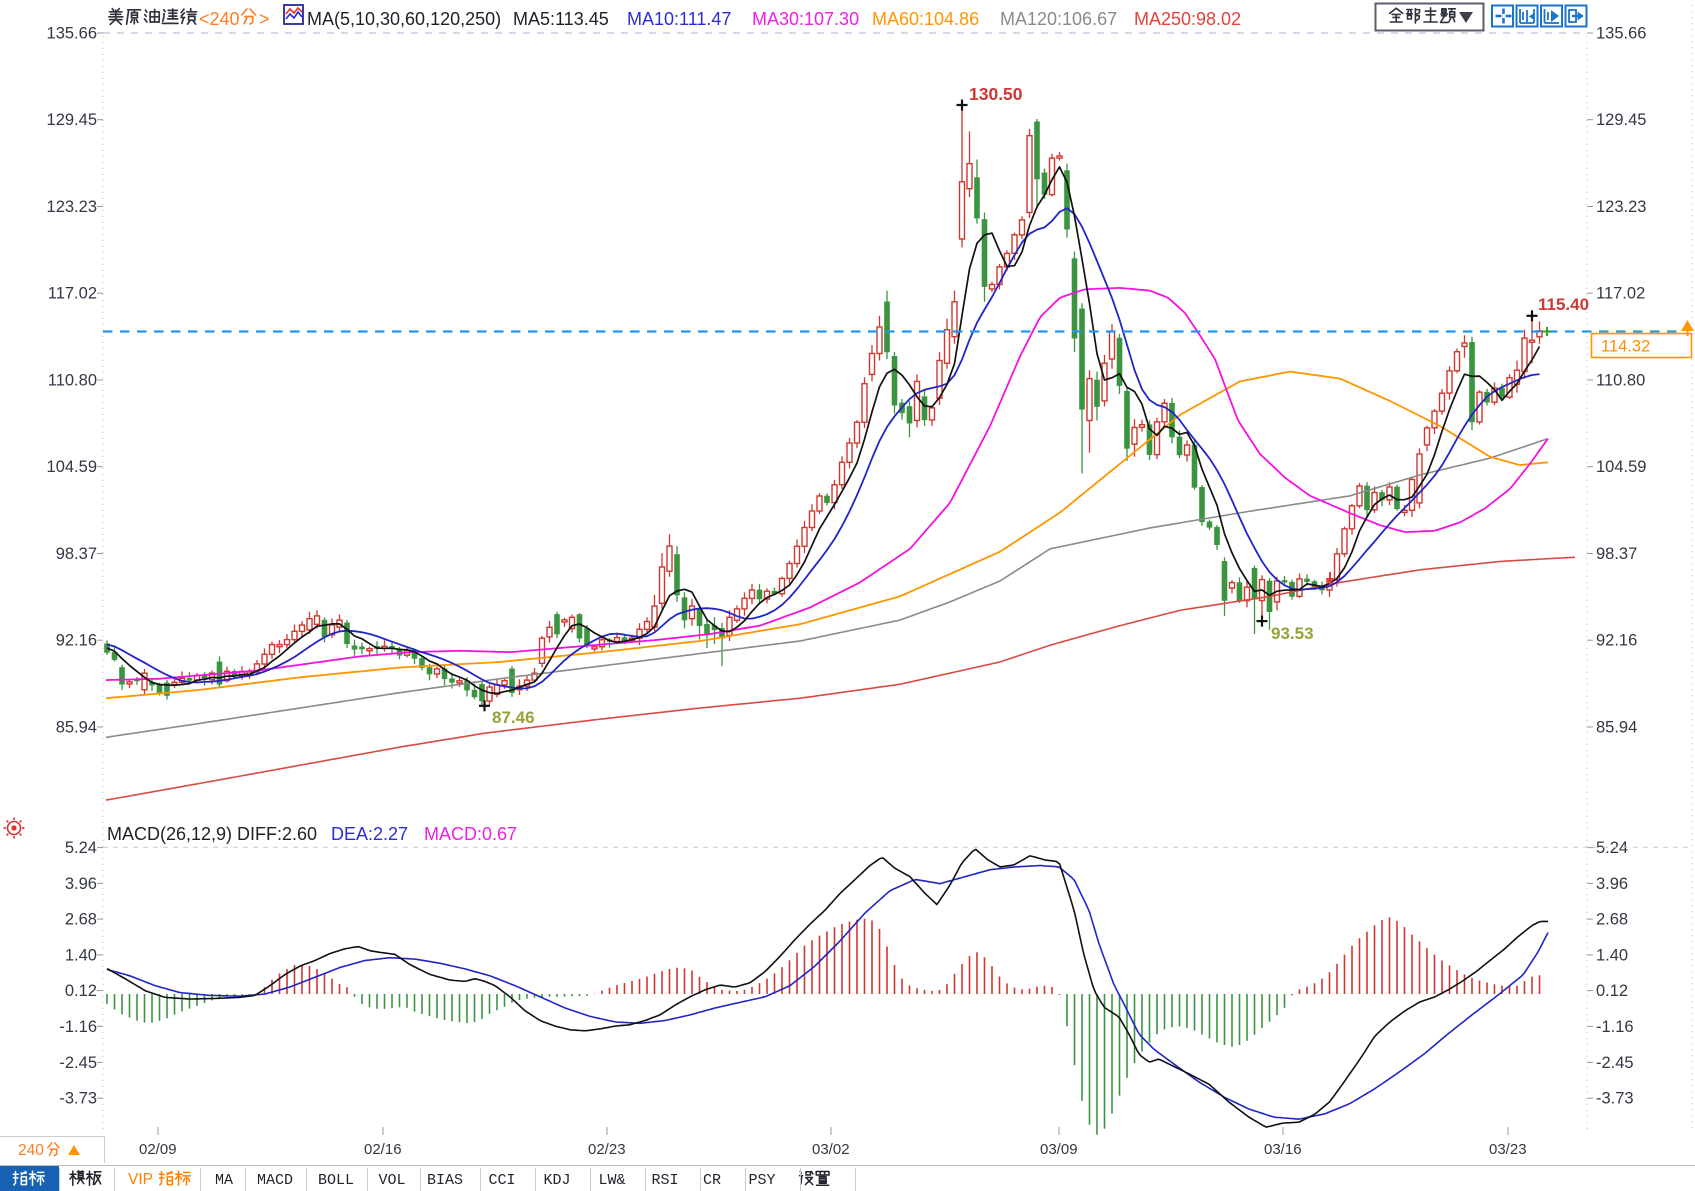 The image size is (1695, 1191). What do you see at coordinates (996, 94) in the screenshot?
I see `svg-text: 130.50` at bounding box center [996, 94].